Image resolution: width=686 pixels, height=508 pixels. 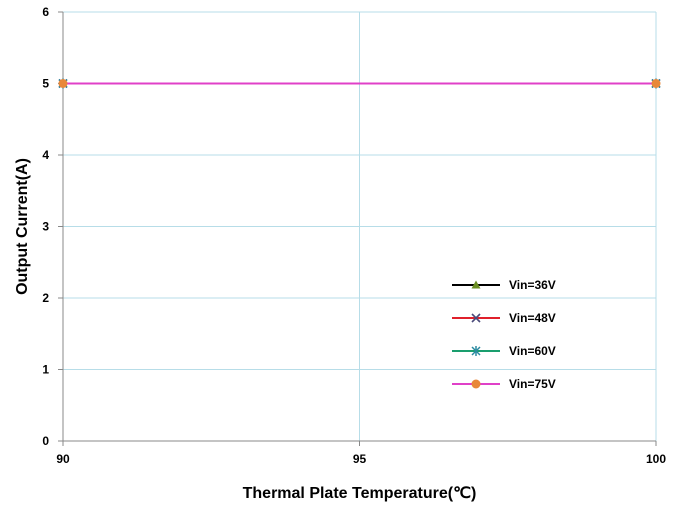 I want to click on legend-item: Vin=48V, so click(x=504, y=318).